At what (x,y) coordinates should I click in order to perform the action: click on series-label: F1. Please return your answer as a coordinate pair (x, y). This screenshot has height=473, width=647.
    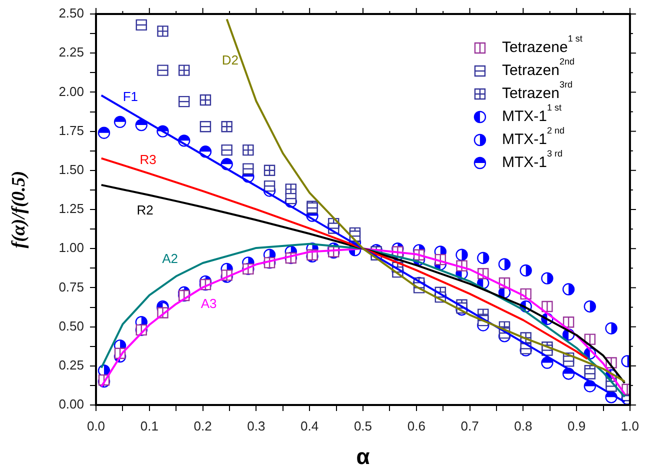
    Looking at the image, I should click on (130, 96).